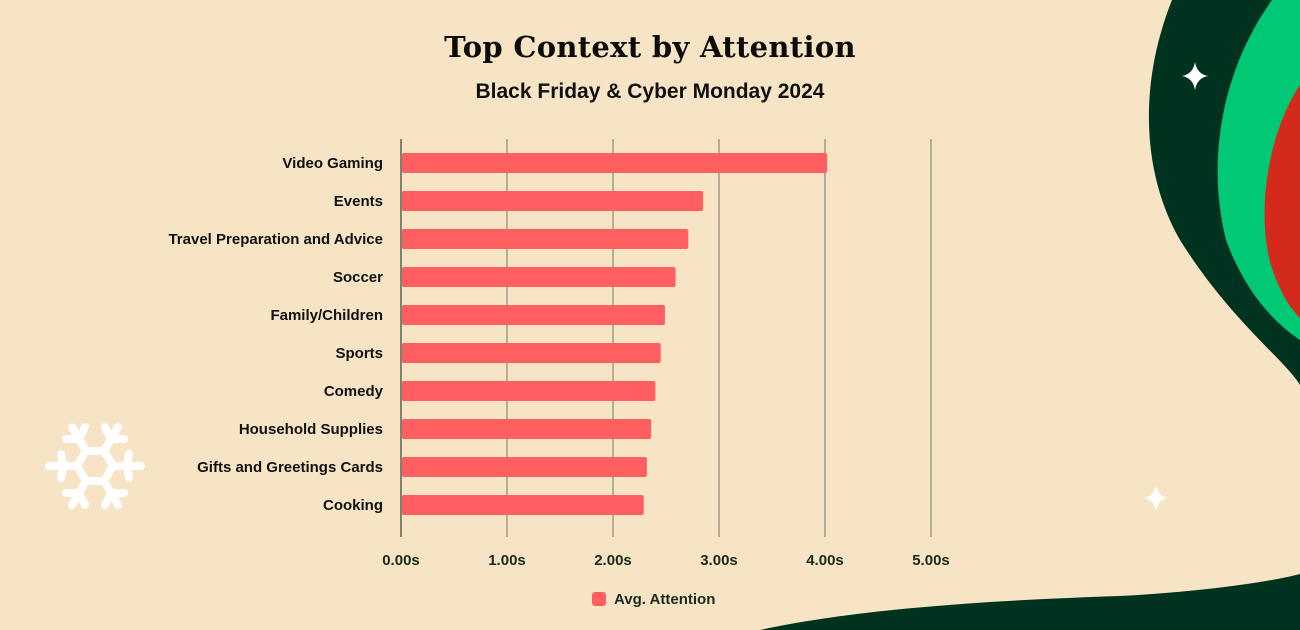  What do you see at coordinates (825, 560) in the screenshot?
I see `x-tick-label: 4.00s` at bounding box center [825, 560].